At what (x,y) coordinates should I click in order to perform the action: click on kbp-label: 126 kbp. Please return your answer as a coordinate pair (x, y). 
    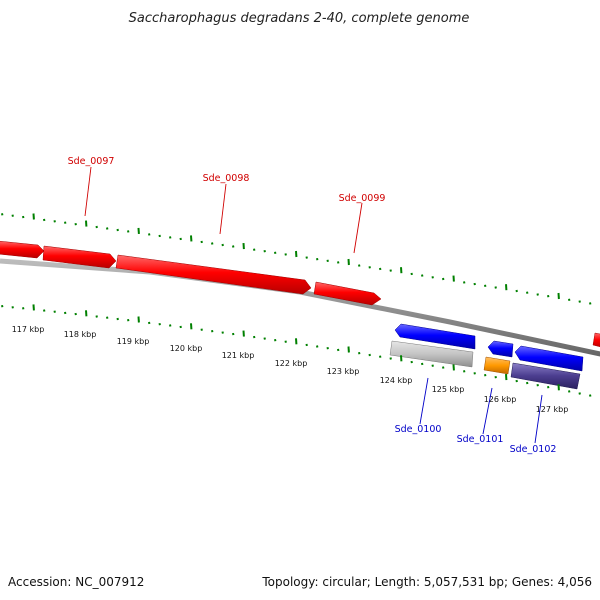
    Looking at the image, I should click on (500, 399).